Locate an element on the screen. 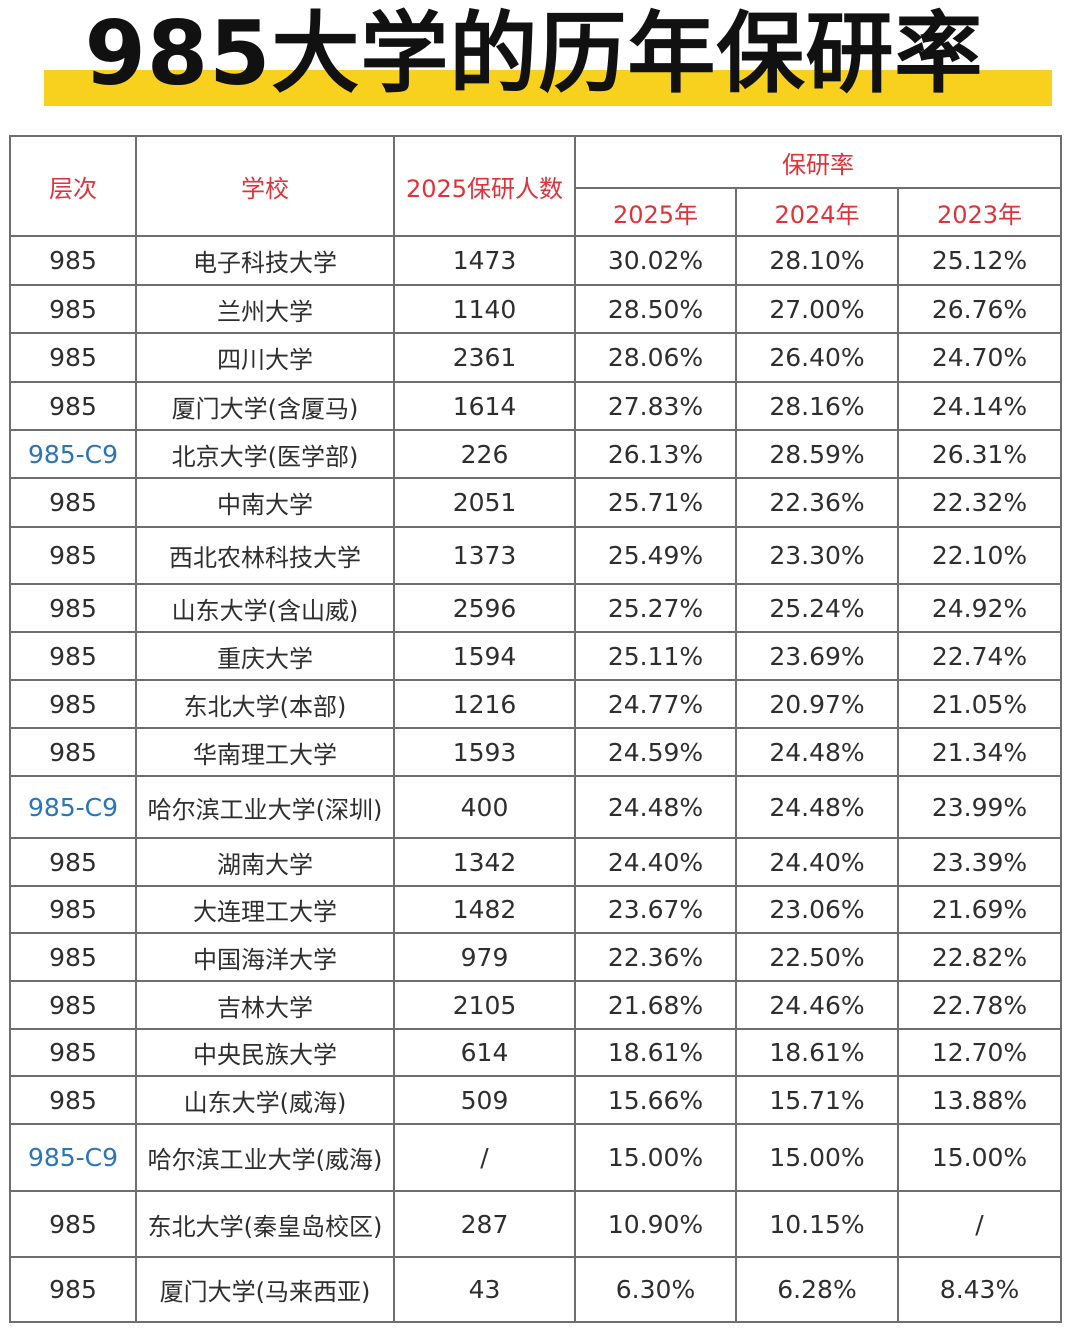 This screenshot has height=1330, width=1068. table-row: 985 华南理工大学 1593 24.59% 24.48% 21.34% is located at coordinates (536, 752).